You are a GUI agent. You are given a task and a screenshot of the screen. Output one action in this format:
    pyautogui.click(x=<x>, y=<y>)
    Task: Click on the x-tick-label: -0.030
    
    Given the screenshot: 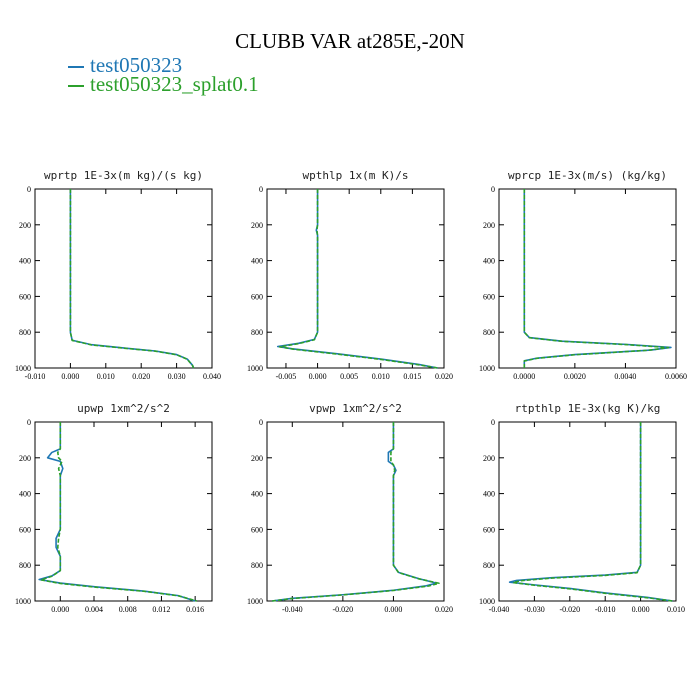 What is the action you would take?
    pyautogui.click(x=534, y=609)
    